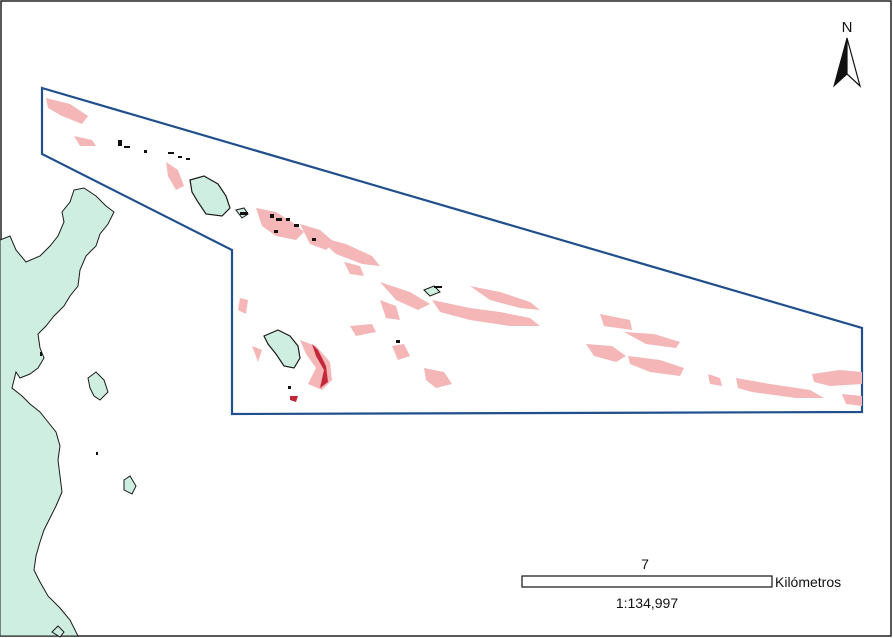 This screenshot has height=638, width=893. I want to click on scale-bar: 7 Kilómetros 1:134,997, so click(681, 583).